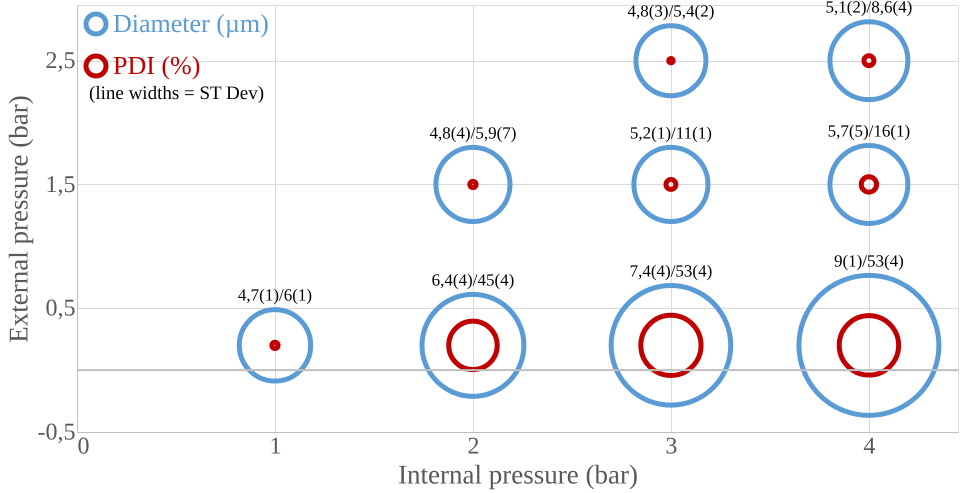 The width and height of the screenshot is (964, 493). I want to click on data-label: 4,8(3)/5,4(2), so click(670, 11).